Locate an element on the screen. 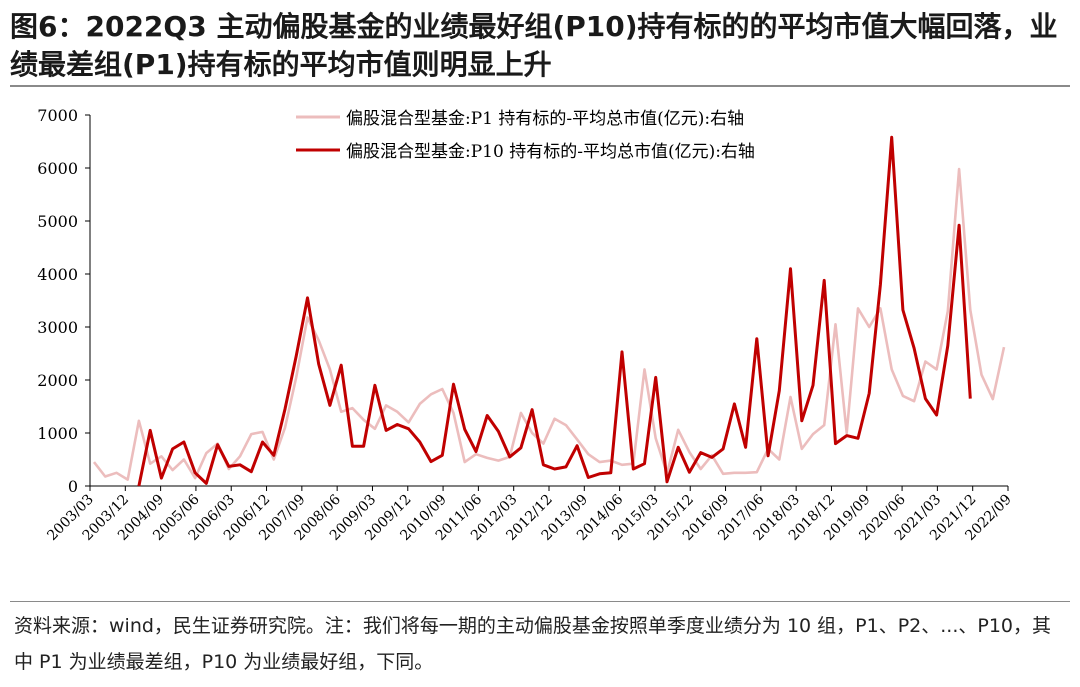 This screenshot has height=687, width=1080. title-divider is located at coordinates (540, 86).